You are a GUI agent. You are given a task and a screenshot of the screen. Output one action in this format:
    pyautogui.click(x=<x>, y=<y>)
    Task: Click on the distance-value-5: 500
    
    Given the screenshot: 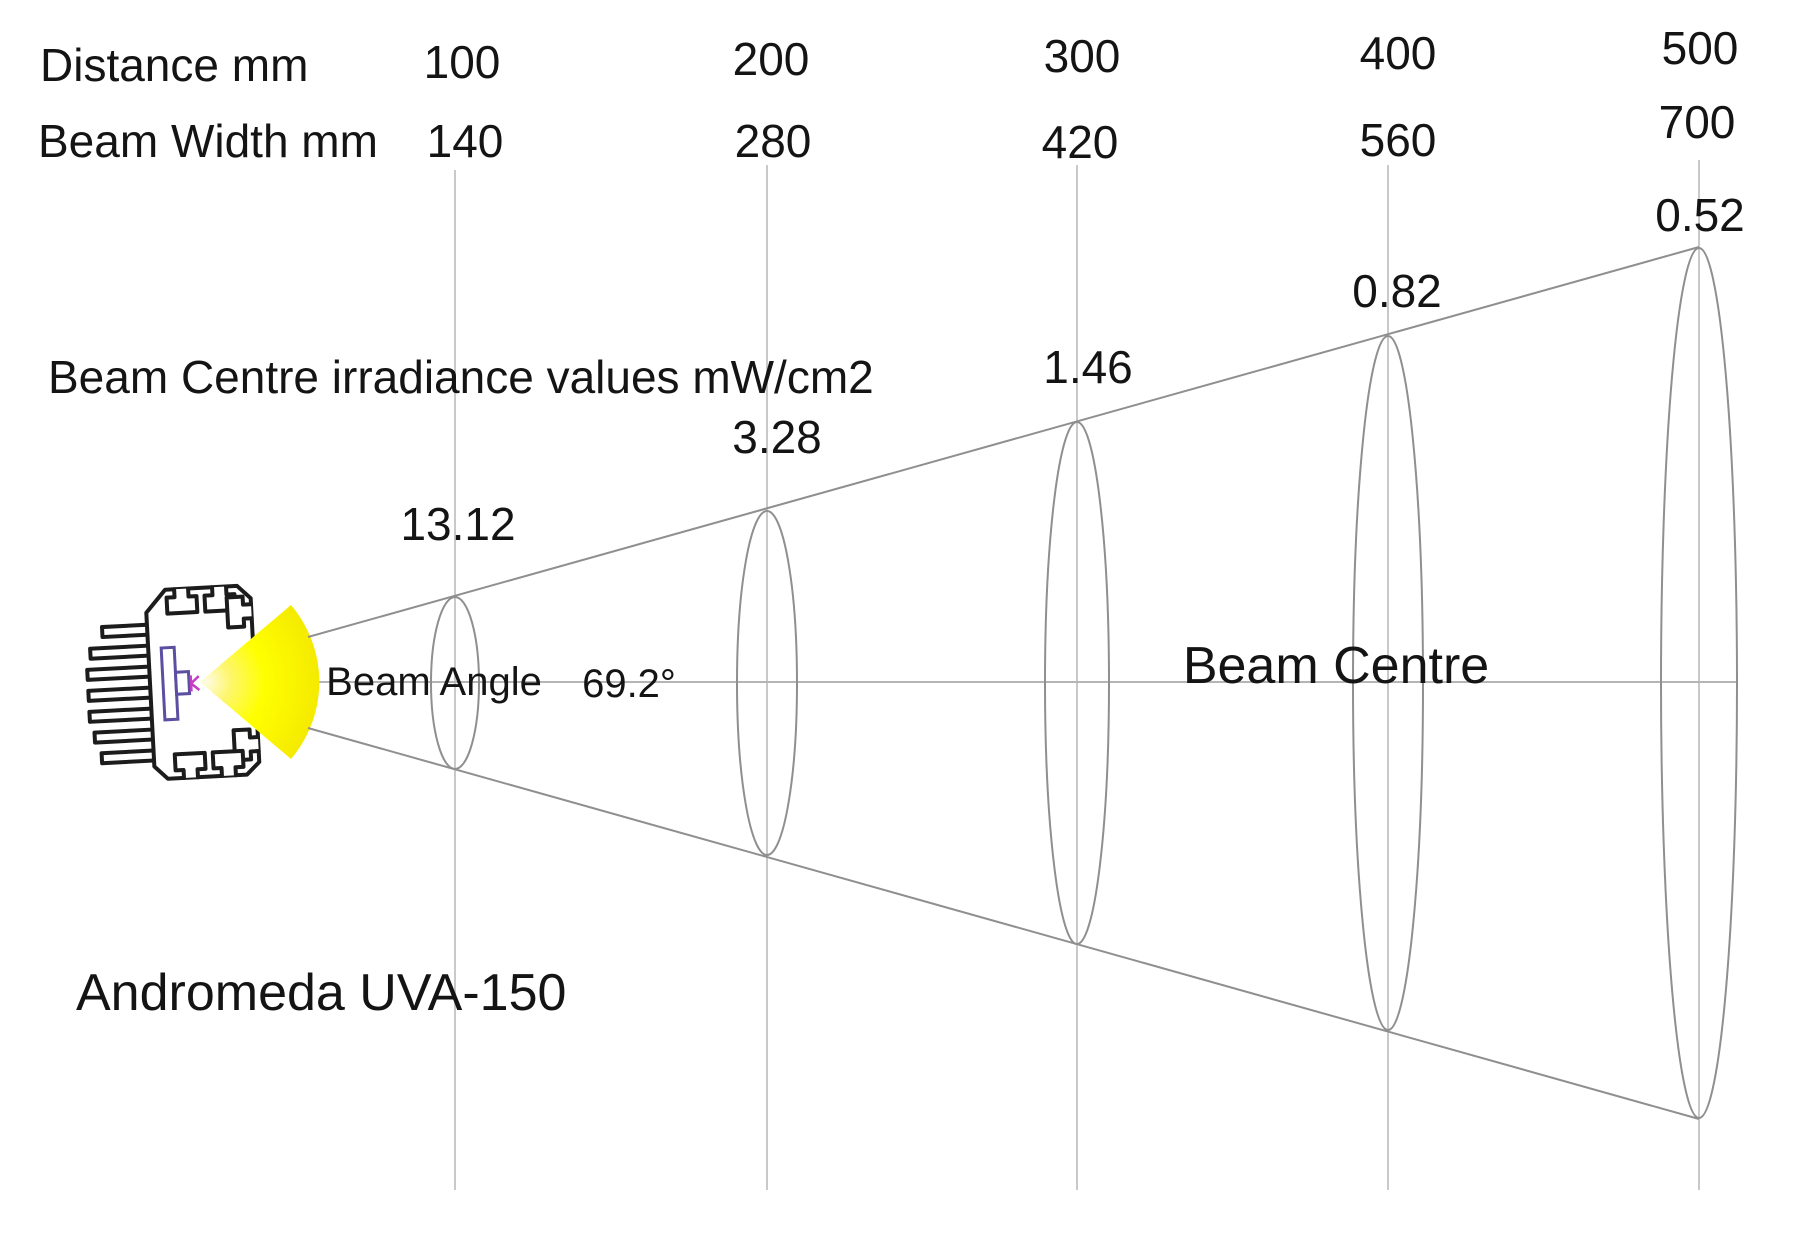 What is the action you would take?
    pyautogui.click(x=1700, y=48)
    